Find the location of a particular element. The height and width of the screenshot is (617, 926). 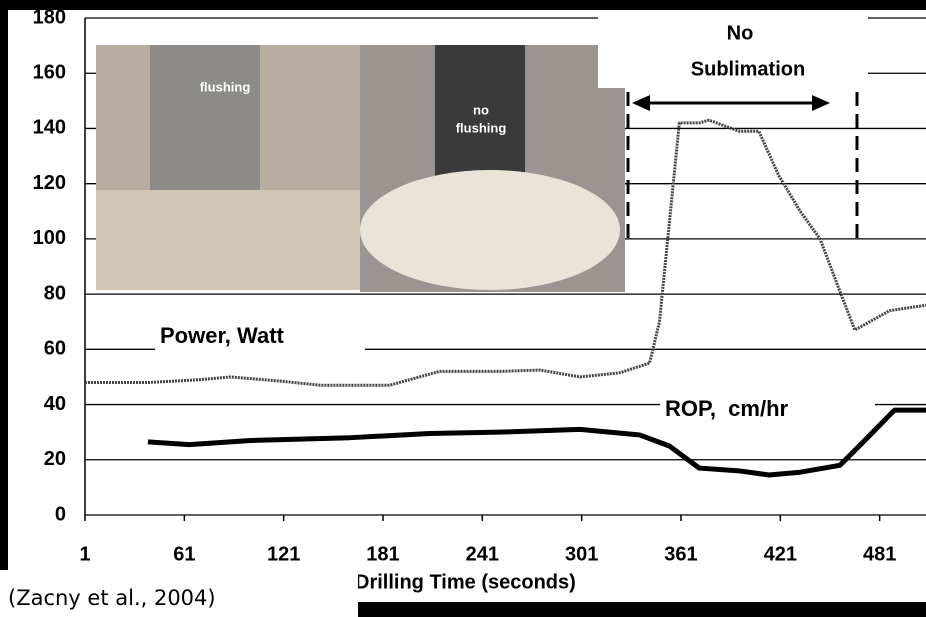

series-line is located at coordinates (536, 442).